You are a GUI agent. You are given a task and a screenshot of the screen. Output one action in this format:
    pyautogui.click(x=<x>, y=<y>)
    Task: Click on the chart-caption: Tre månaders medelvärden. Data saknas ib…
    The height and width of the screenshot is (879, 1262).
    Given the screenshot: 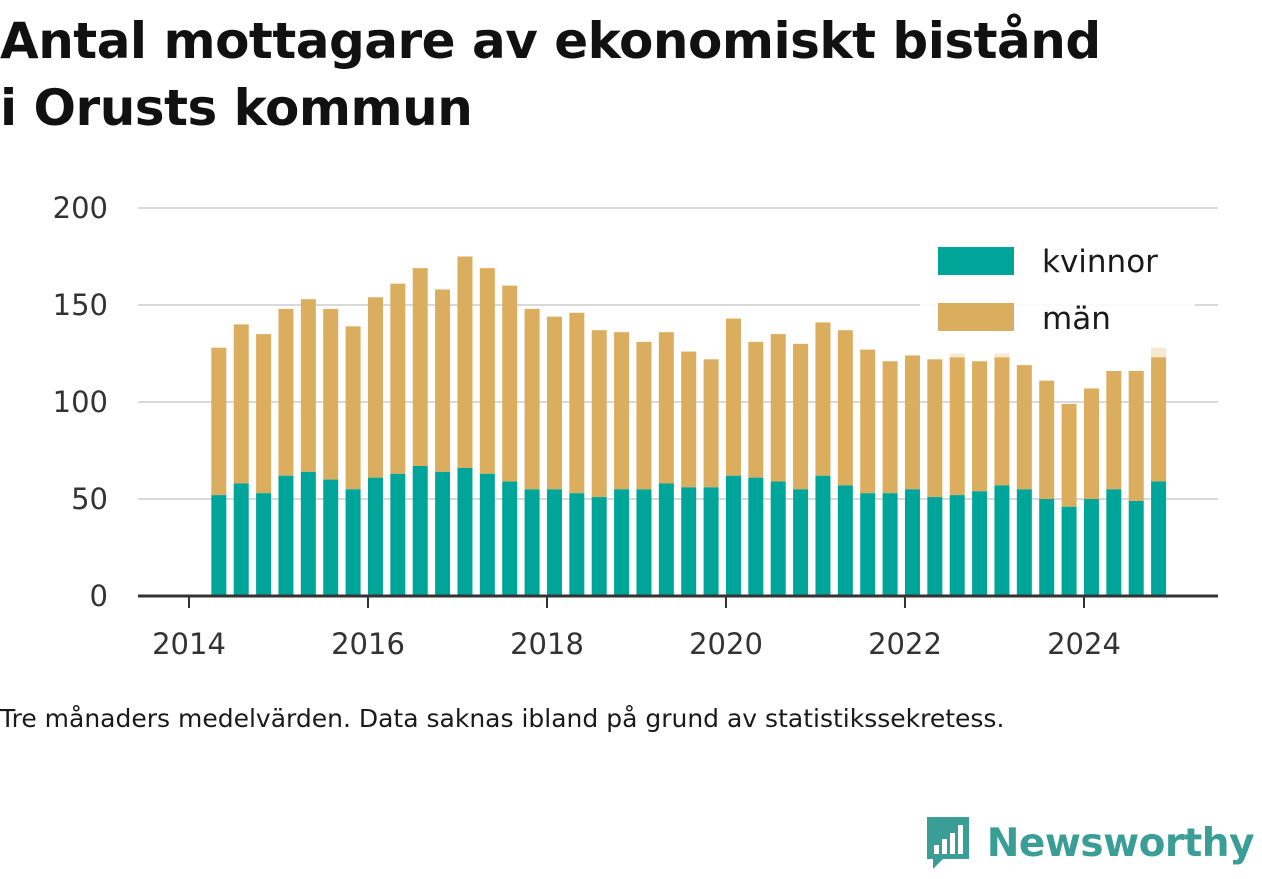 What is the action you would take?
    pyautogui.click(x=502, y=718)
    